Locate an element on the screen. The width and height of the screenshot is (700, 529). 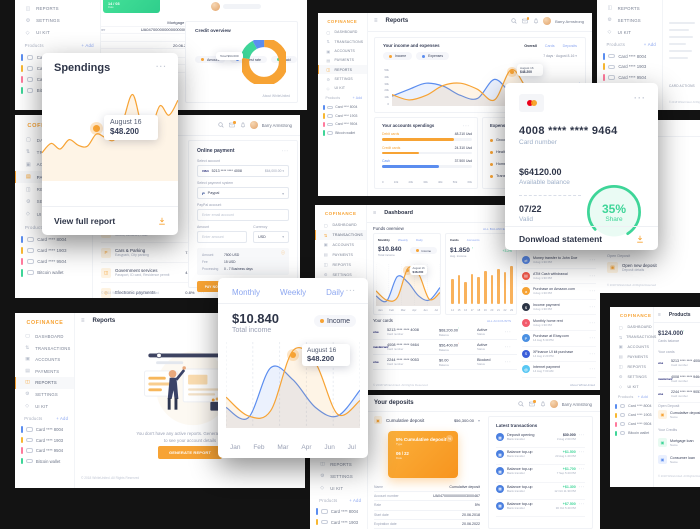
transaction-row: $ Income payment 4 Aug 1:30 PM ··· is located at coordinates (559, 308).